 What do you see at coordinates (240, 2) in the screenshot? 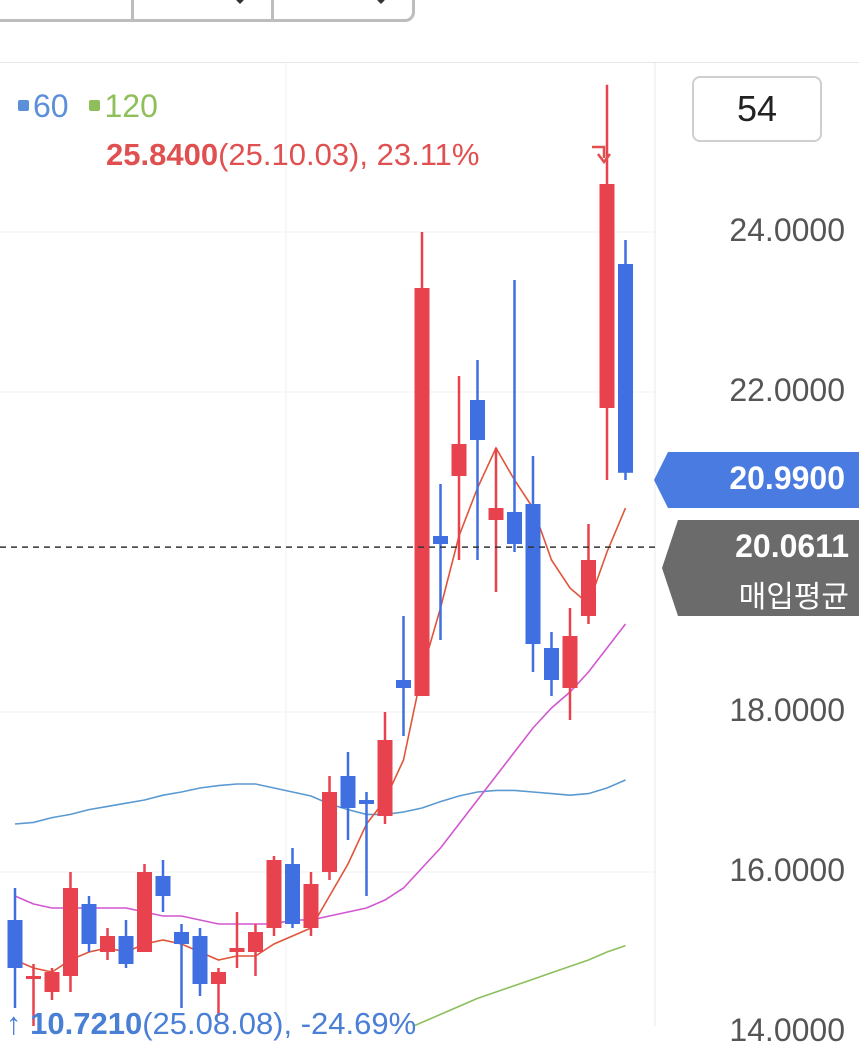
I see `chevron-down-icon` at bounding box center [240, 2].